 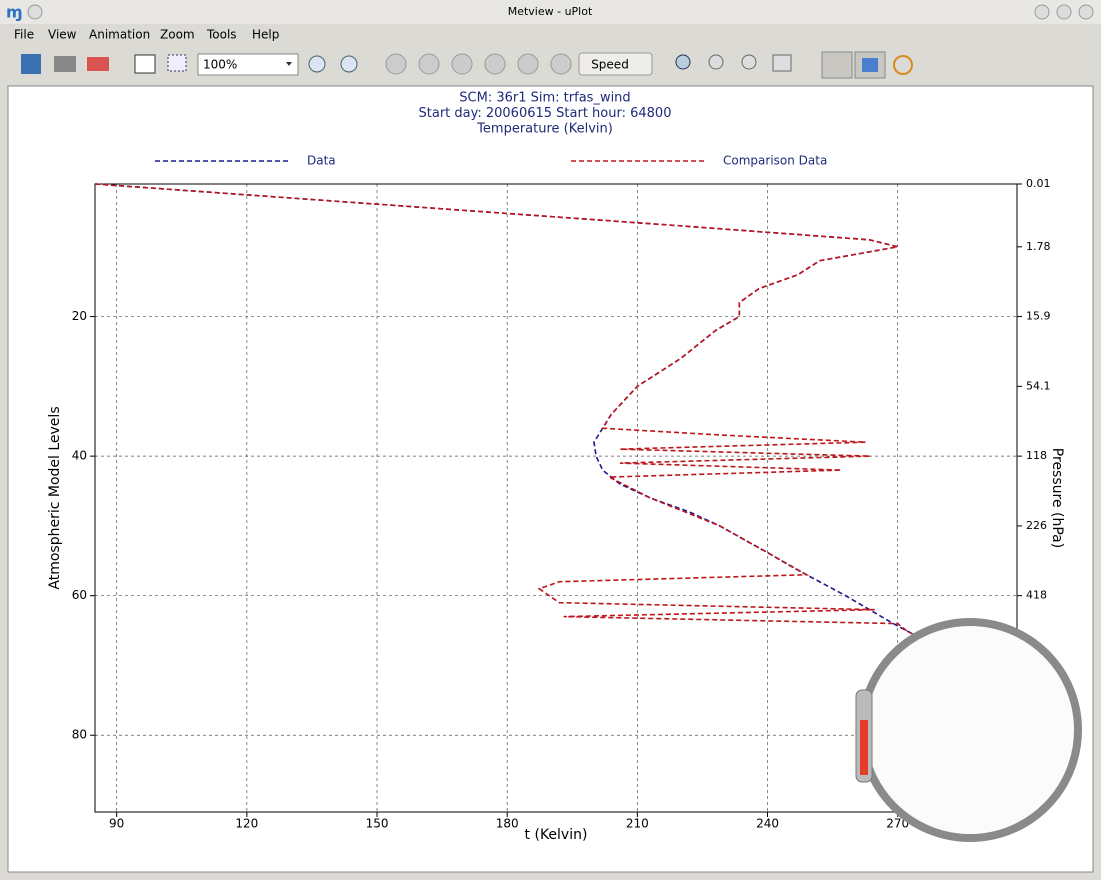 I want to click on zoom-stack-icon, so click(x=782, y=63).